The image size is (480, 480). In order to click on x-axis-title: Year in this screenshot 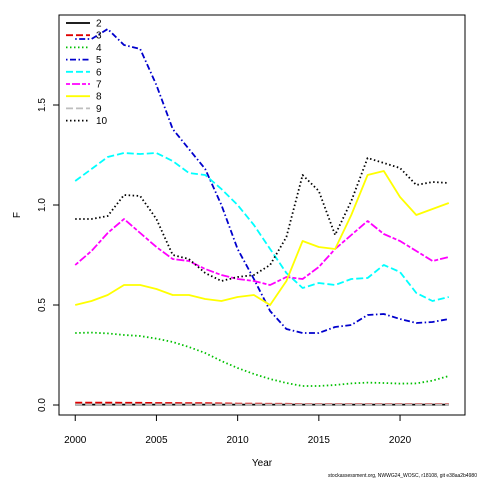, I will do `click(262, 463)`.